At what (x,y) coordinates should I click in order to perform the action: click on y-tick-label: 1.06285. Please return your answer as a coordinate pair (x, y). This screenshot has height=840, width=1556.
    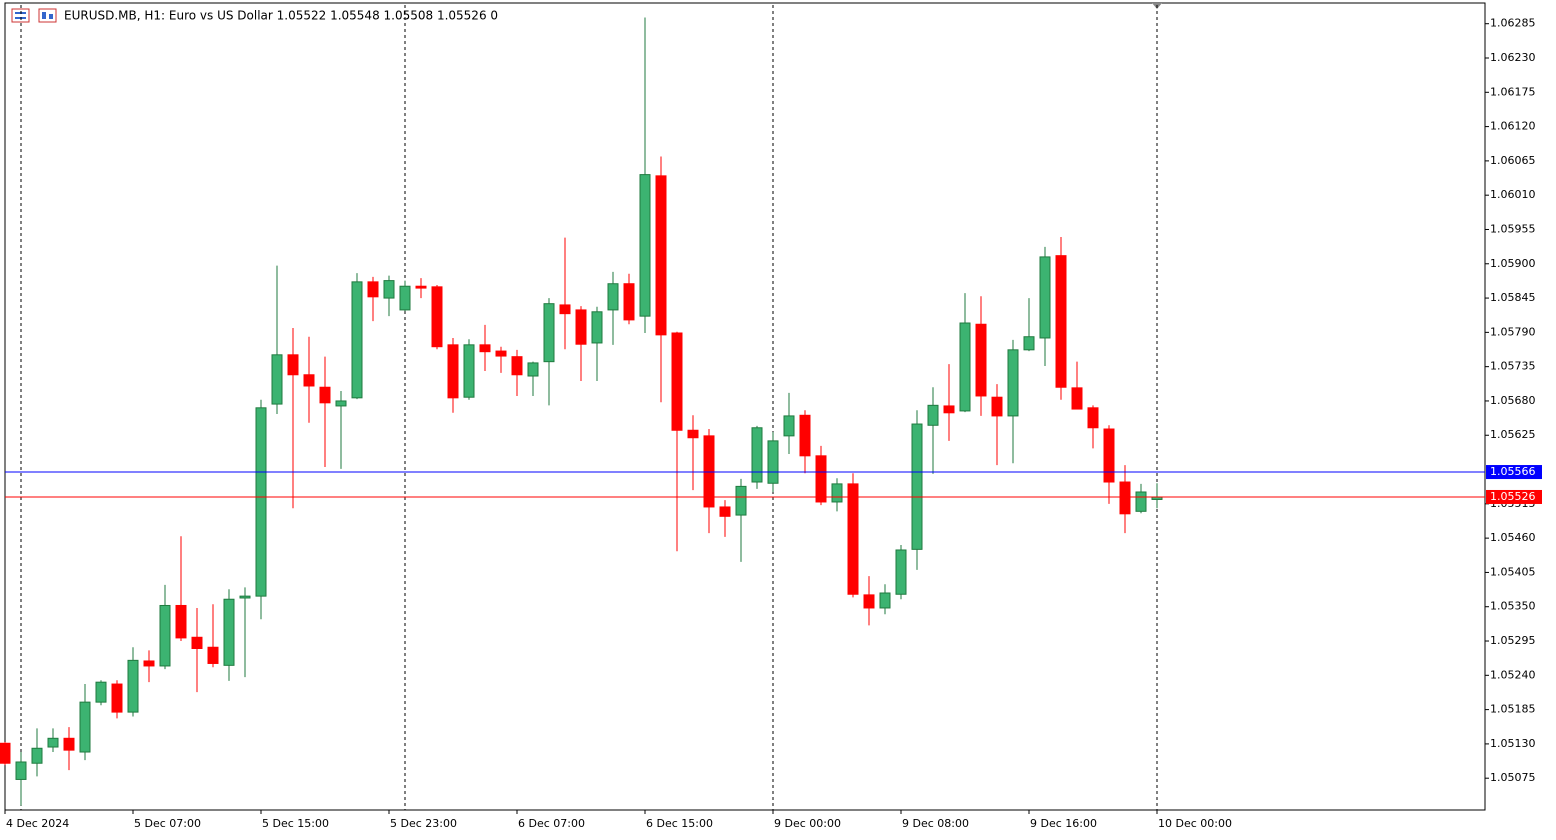
    Looking at the image, I should click on (1513, 23).